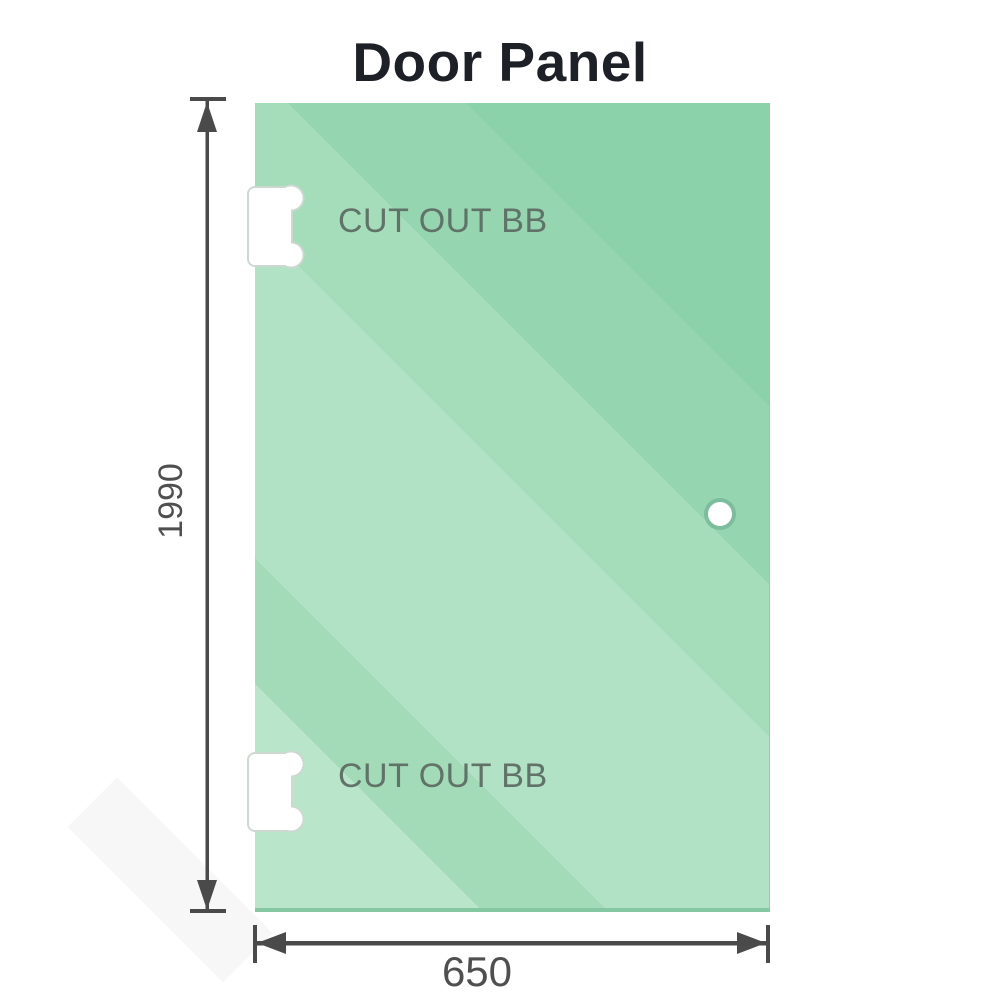  What do you see at coordinates (720, 514) in the screenshot?
I see `handle-hole-icon` at bounding box center [720, 514].